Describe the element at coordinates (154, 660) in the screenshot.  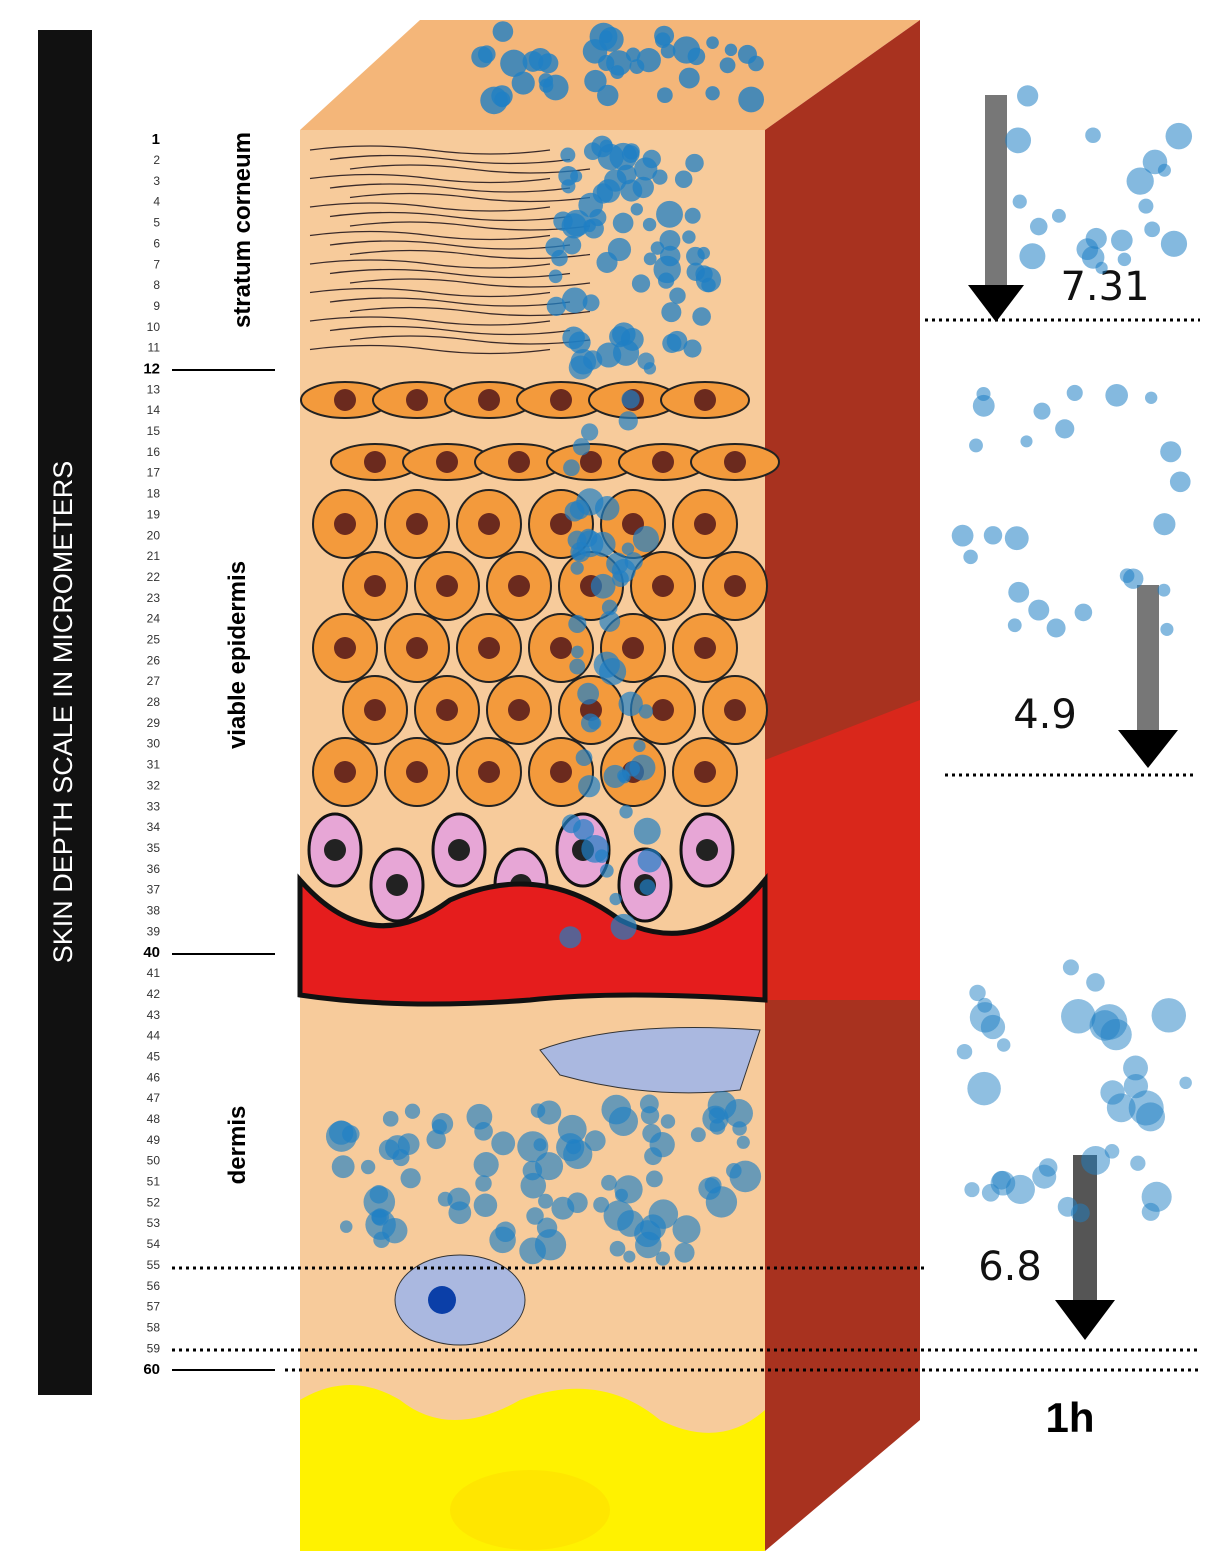
I see `depth-tick: 26` at that location.